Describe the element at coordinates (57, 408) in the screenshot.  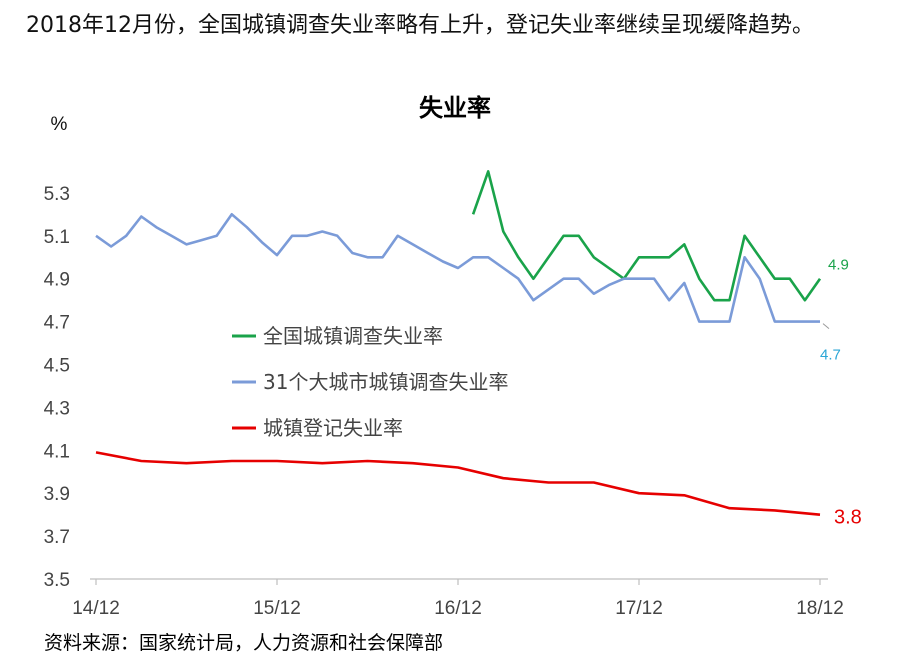
I see `y-tick-label: 4.3` at that location.